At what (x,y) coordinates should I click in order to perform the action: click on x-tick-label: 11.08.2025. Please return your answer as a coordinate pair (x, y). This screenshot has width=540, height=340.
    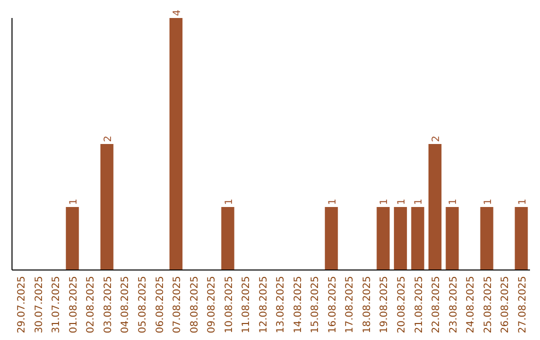
    Looking at the image, I should click on (246, 305).